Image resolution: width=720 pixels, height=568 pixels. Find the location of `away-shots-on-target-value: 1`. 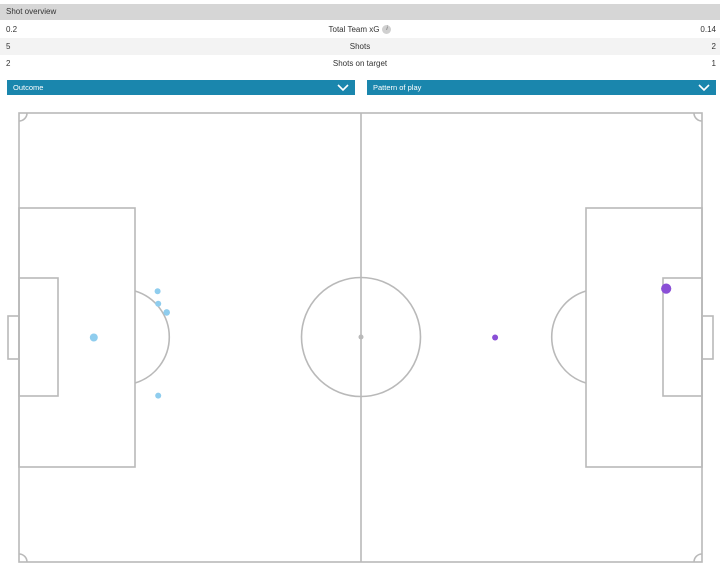

away-shots-on-target-value: 1 is located at coordinates (713, 63).